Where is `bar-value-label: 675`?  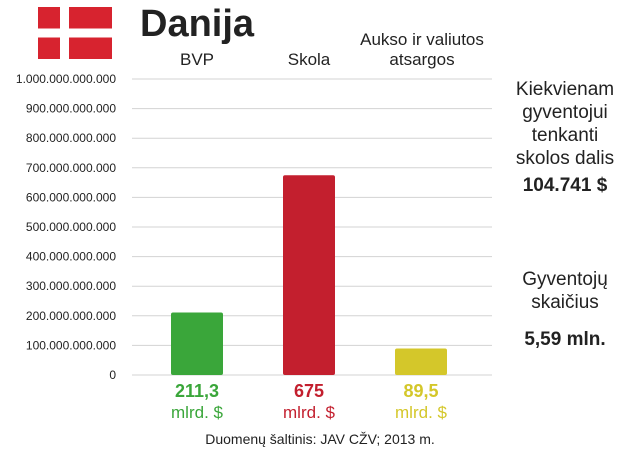
bar-value-label: 675 is located at coordinates (309, 391).